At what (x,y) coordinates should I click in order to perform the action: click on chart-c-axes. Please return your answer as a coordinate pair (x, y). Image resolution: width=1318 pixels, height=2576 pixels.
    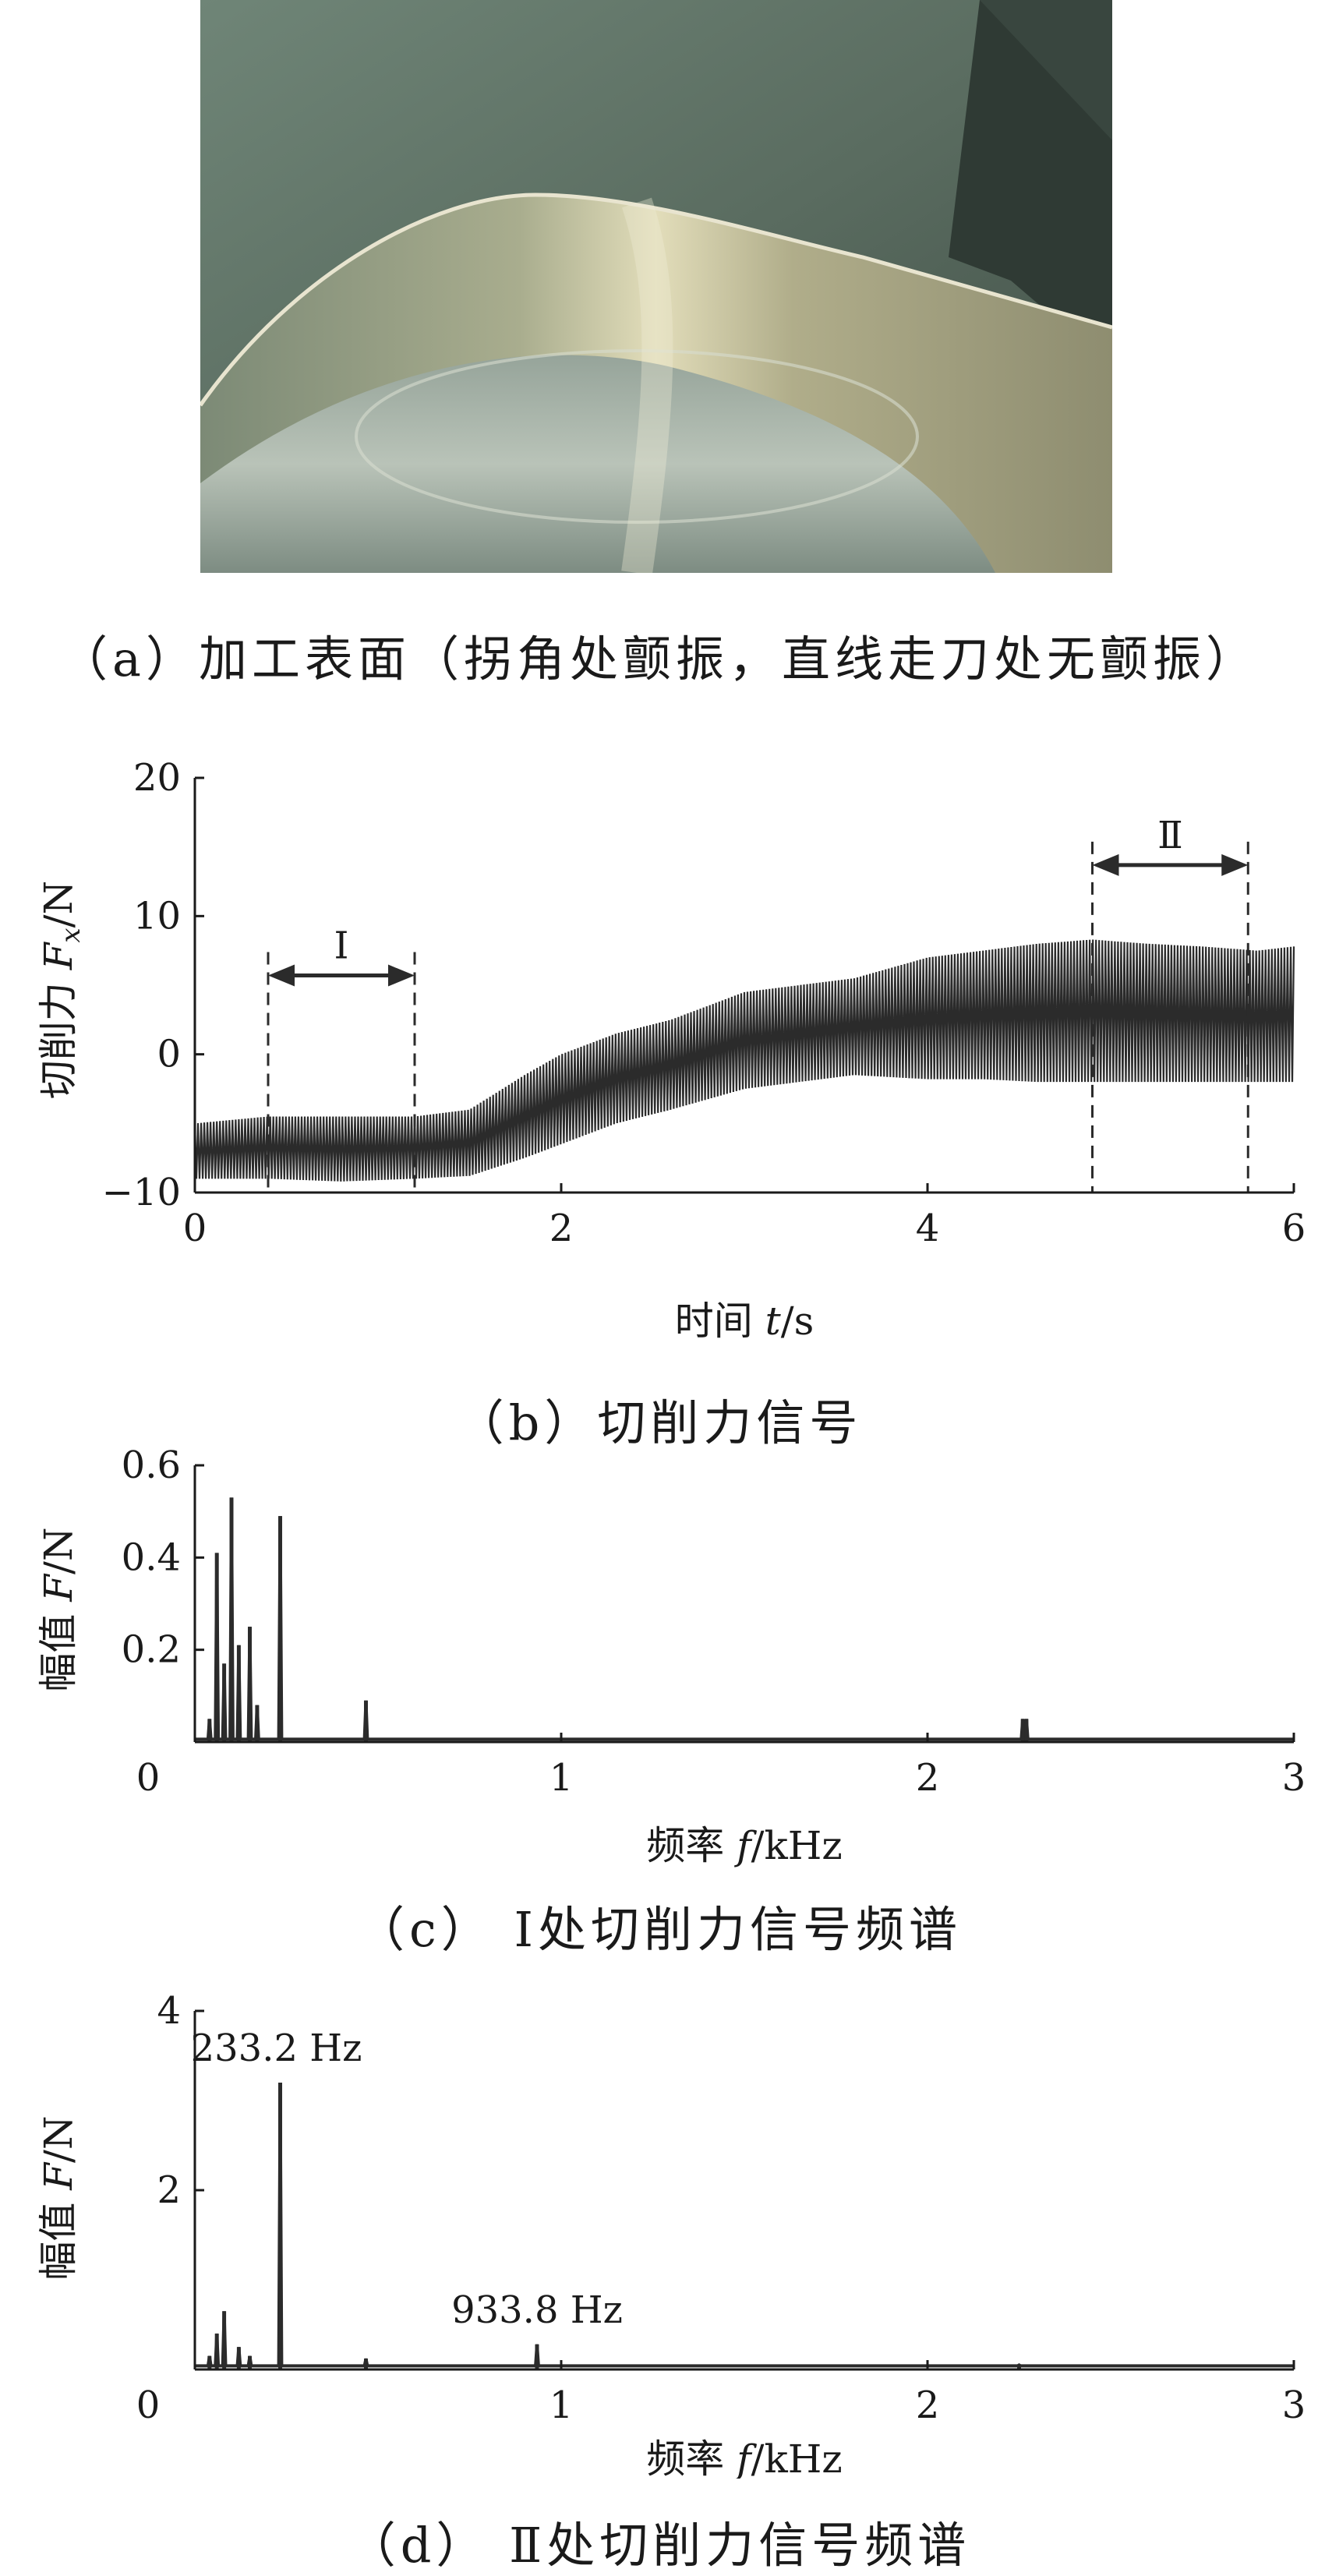
    Looking at the image, I should click on (743, 1604).